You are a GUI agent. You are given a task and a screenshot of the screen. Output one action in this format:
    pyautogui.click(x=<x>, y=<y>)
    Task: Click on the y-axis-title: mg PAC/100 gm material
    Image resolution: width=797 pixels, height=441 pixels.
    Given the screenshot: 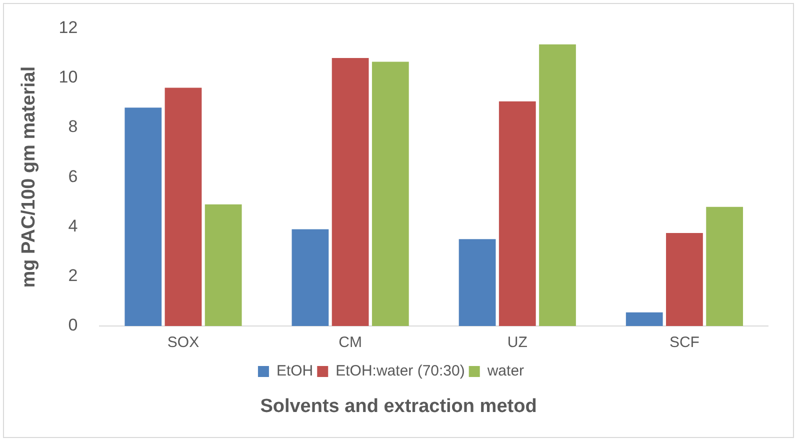 What is the action you would take?
    pyautogui.click(x=29, y=177)
    